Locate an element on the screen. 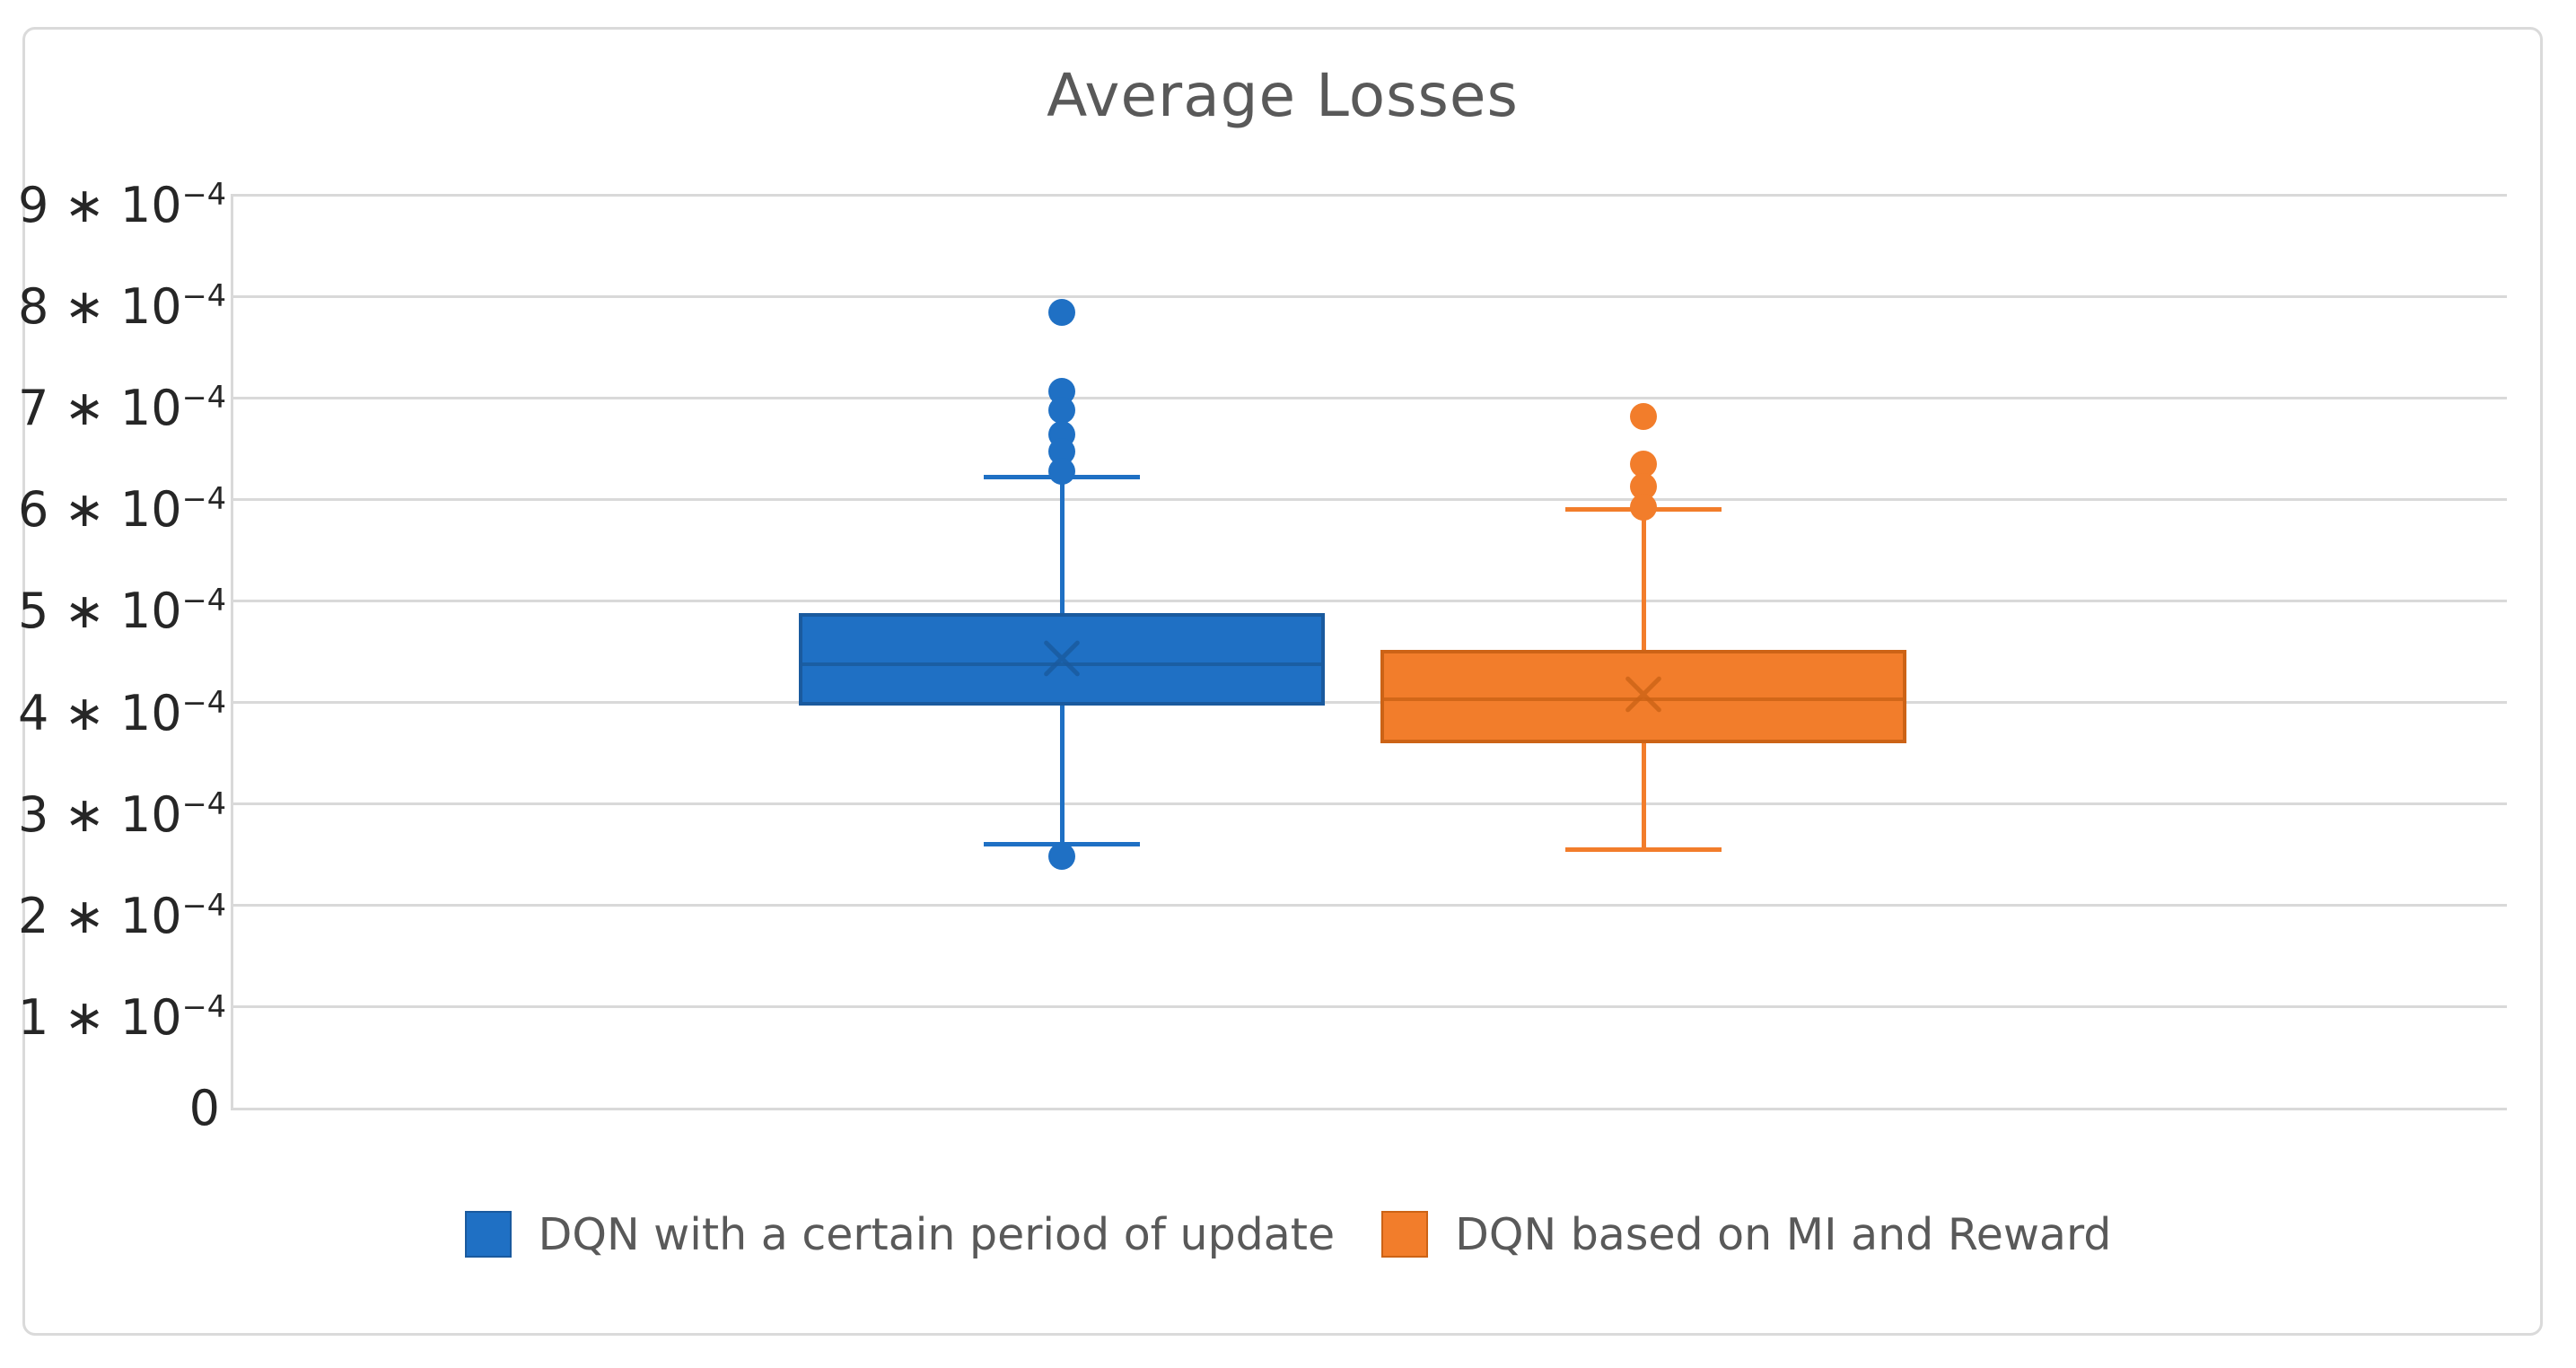  y-tick-label: 1 ∗ 10−4 is located at coordinates (122, 1017).